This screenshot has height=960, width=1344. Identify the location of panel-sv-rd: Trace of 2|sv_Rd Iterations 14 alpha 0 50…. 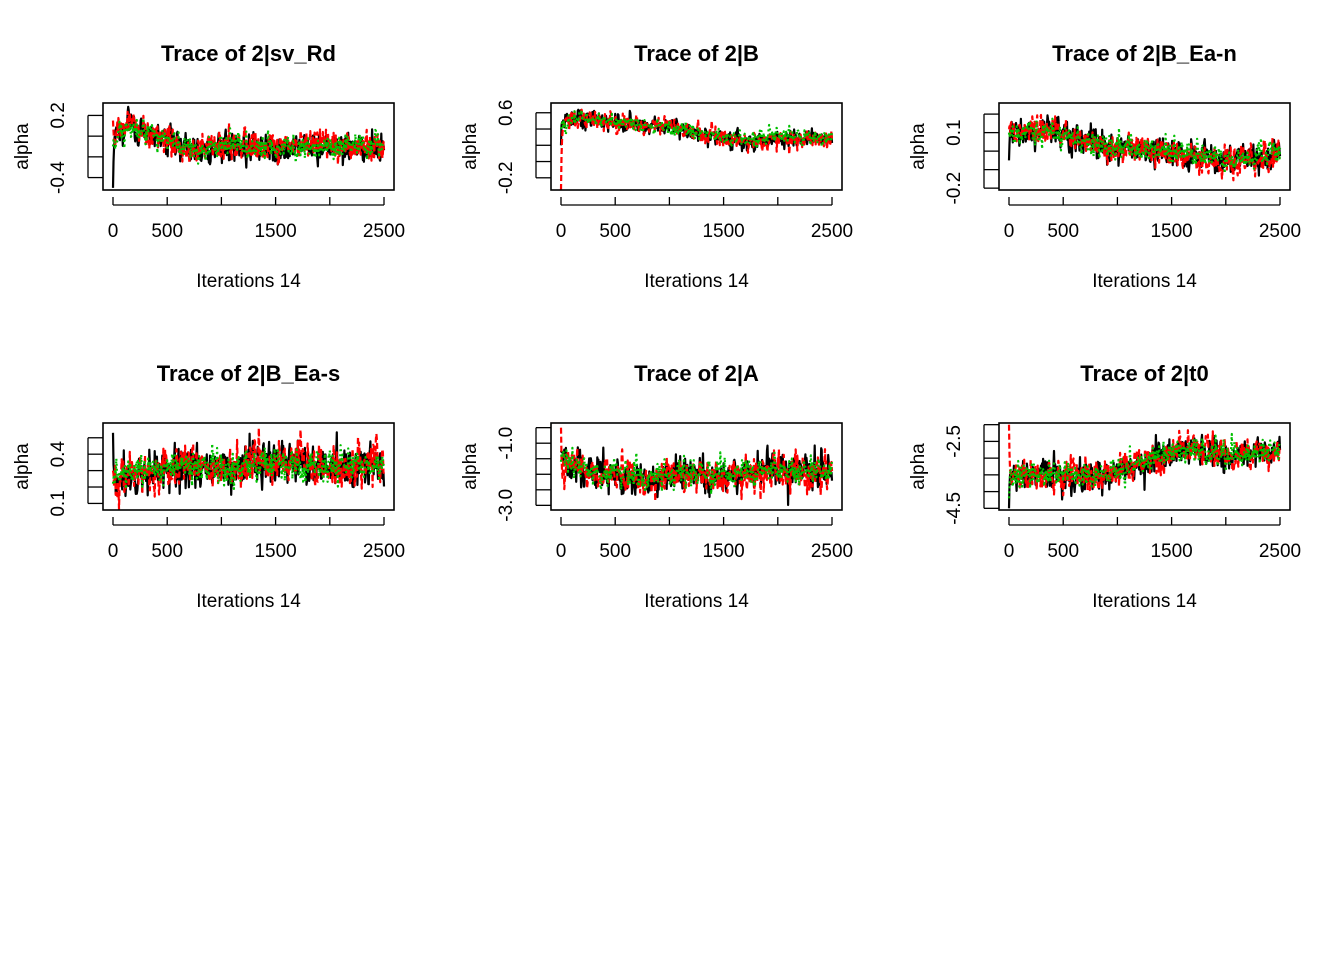
(208, 166).